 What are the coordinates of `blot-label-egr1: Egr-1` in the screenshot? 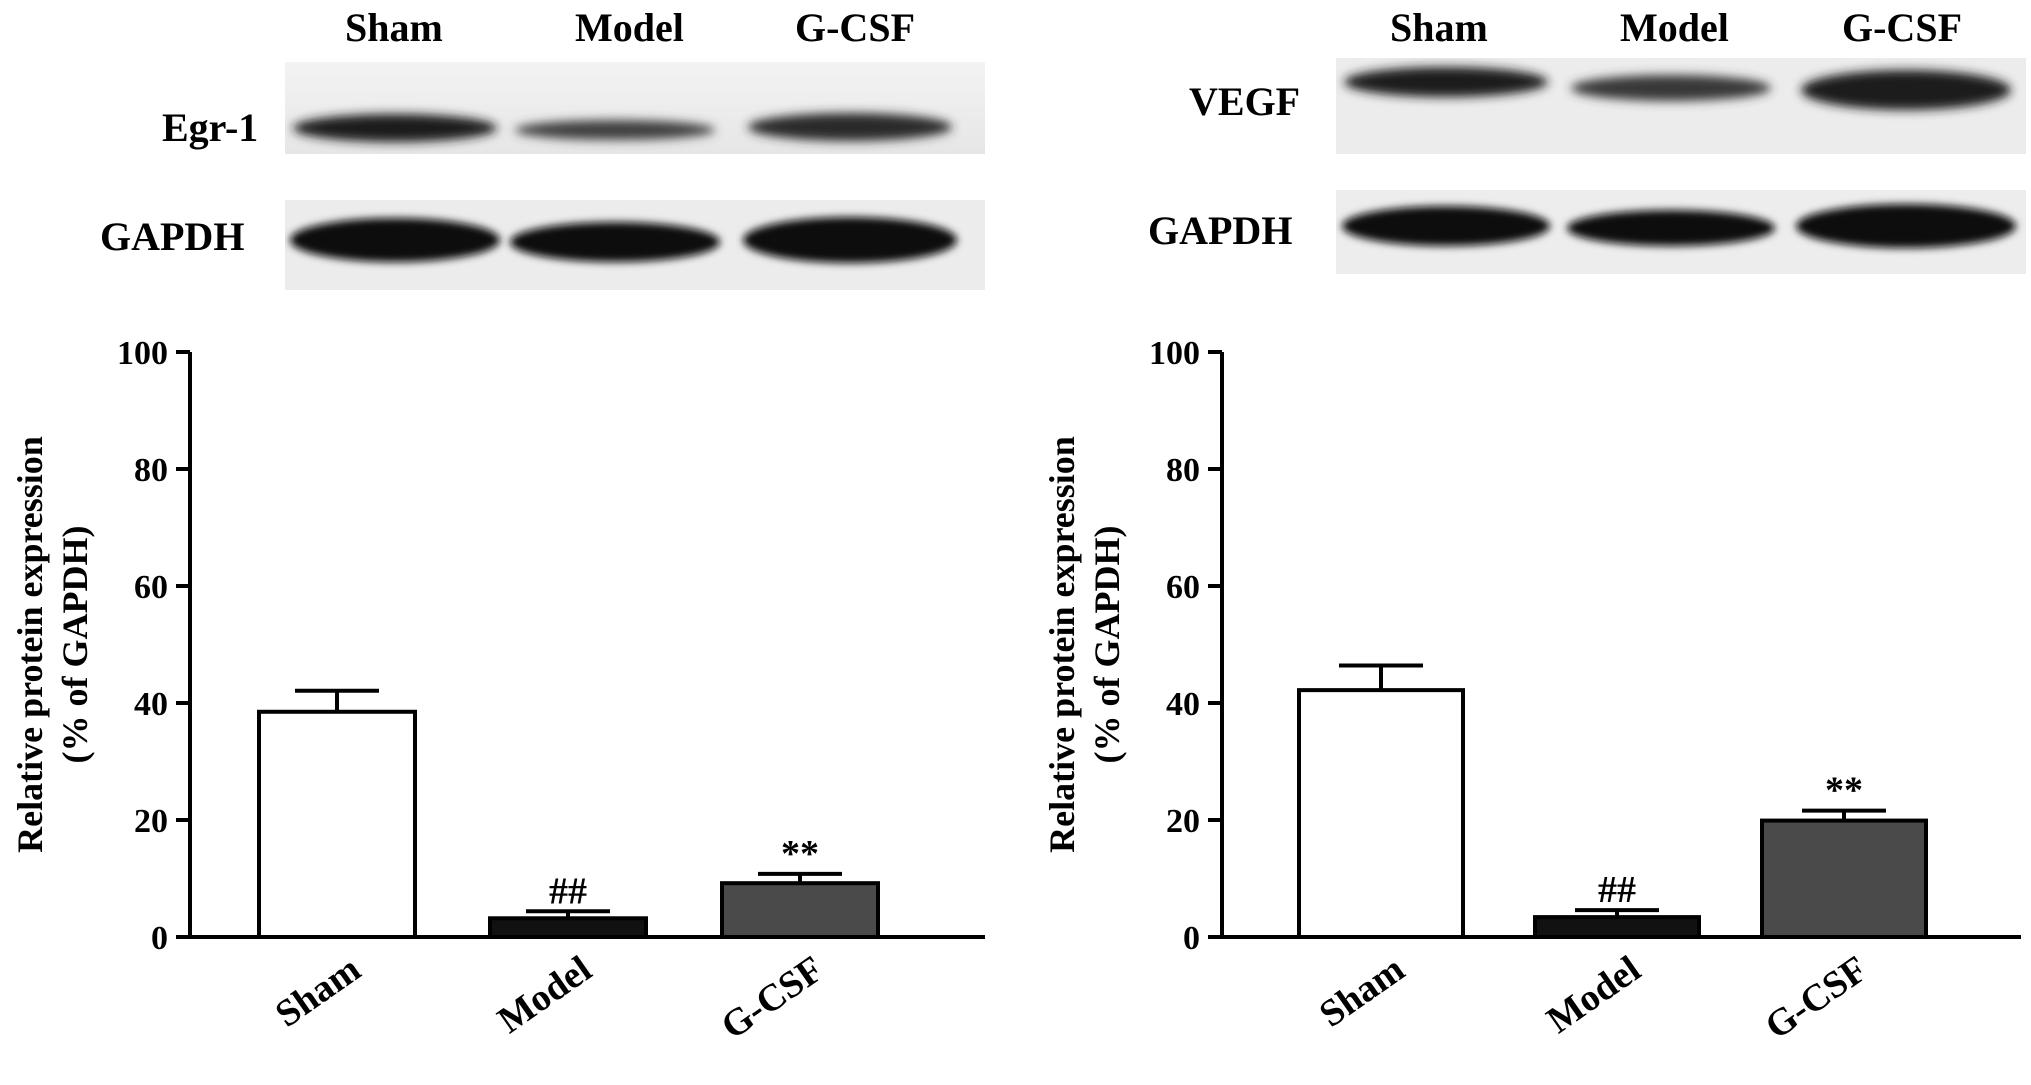 It's located at (210, 127).